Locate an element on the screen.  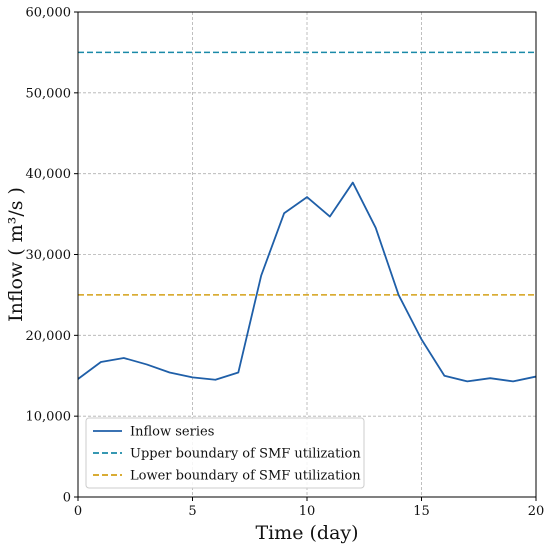
y-tick-label: 50,000 is located at coordinates (49, 93).